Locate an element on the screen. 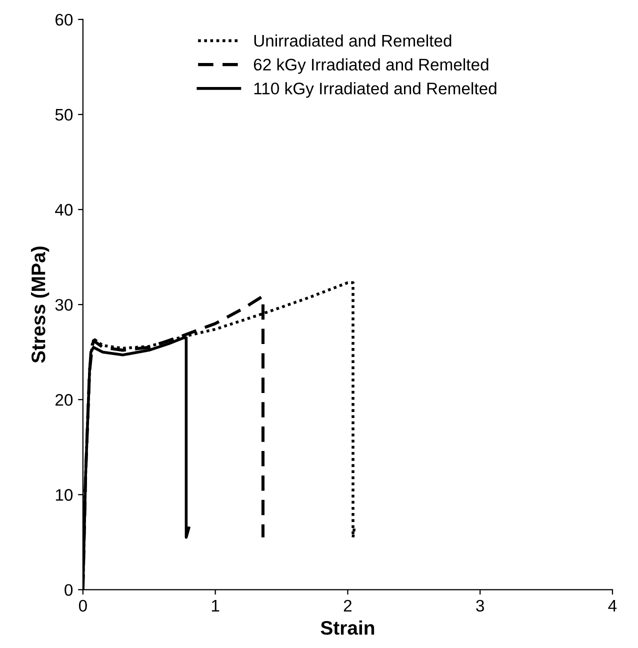 This screenshot has width=638, height=648. legend-label: 110 kGy Irradiated and Remelted is located at coordinates (375, 90).